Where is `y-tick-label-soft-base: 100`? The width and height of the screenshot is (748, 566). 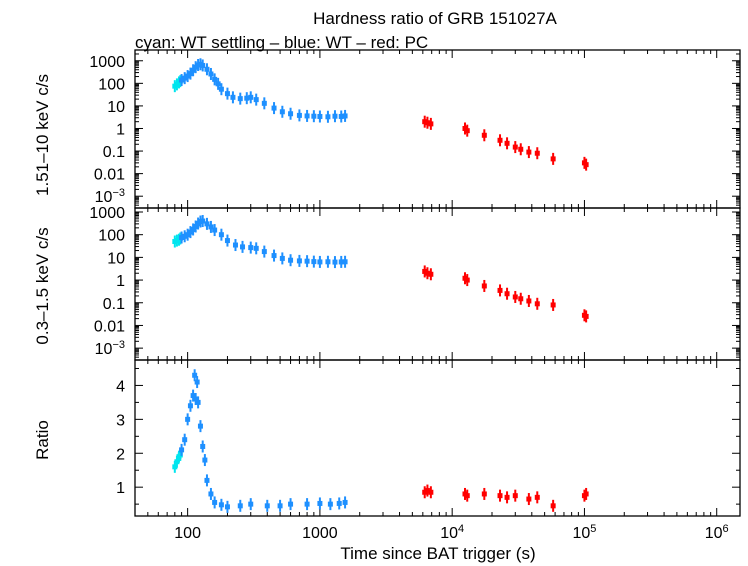
y-tick-label-soft-base: 100 is located at coordinates (111, 236).